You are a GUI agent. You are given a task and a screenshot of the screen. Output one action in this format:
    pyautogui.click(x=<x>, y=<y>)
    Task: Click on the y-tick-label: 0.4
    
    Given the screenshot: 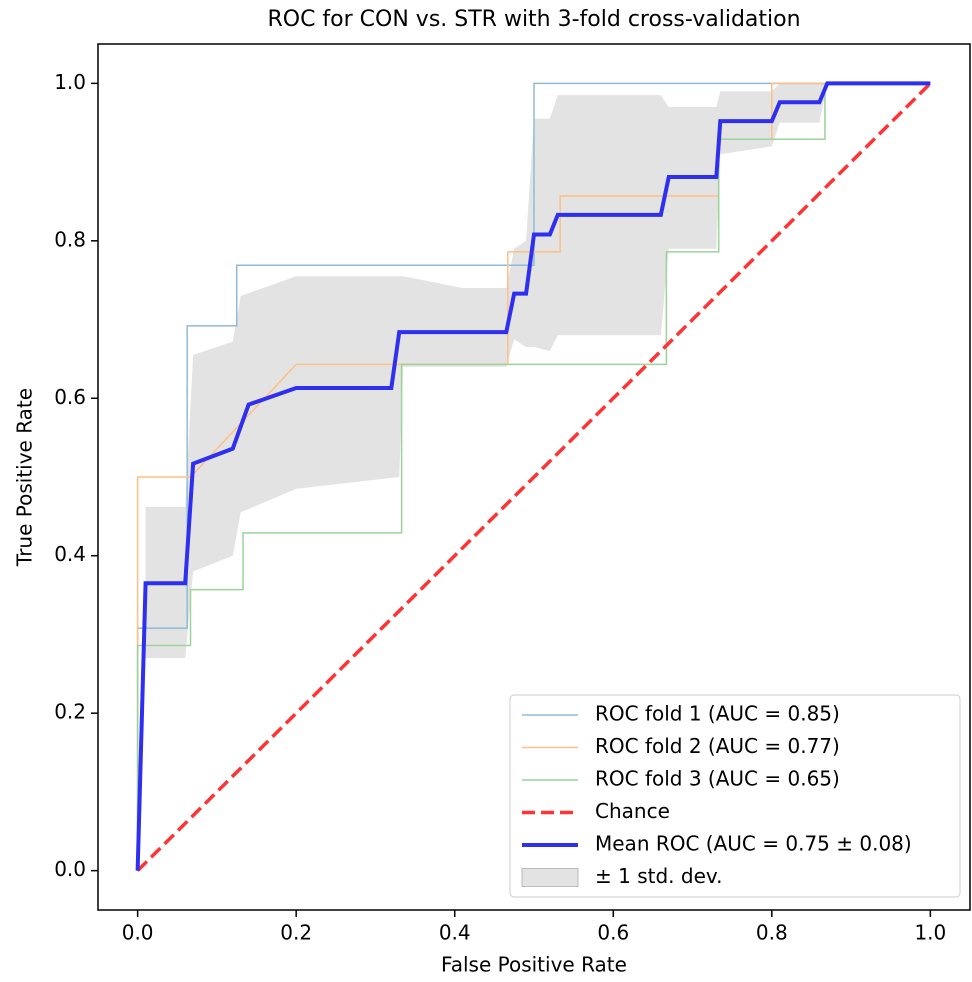 What is the action you would take?
    pyautogui.click(x=70, y=554)
    